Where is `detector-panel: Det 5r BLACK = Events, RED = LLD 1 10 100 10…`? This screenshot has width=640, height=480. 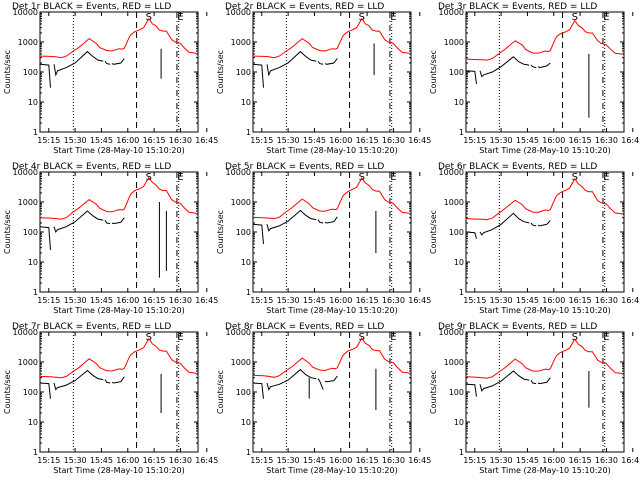
detector-panel: Det 5r BLACK = Events, RED = LLD 1 10 100 10… is located at coordinates (323, 238).